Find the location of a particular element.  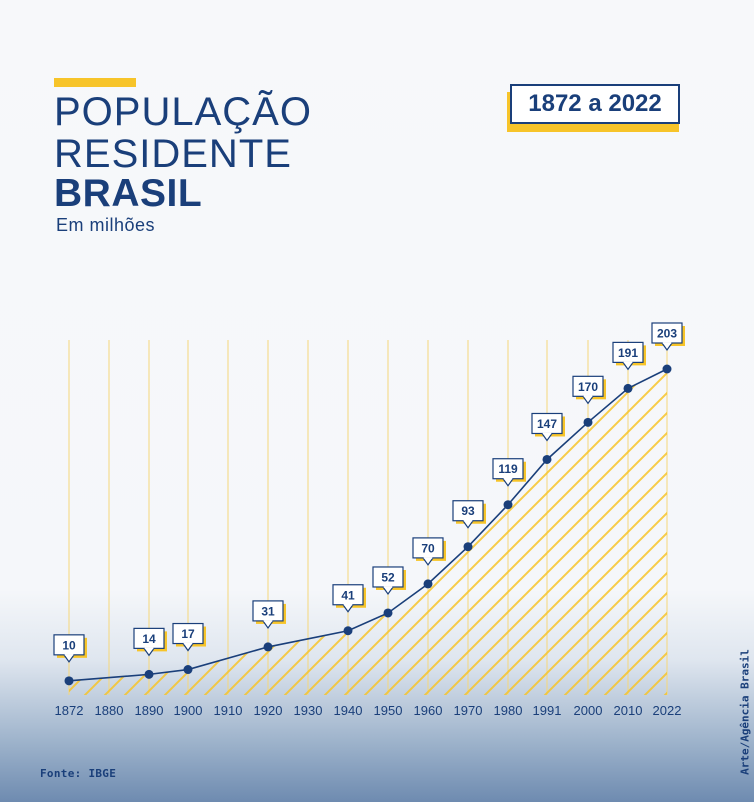

data-label-group-1960: 70 is located at coordinates (429, 551).